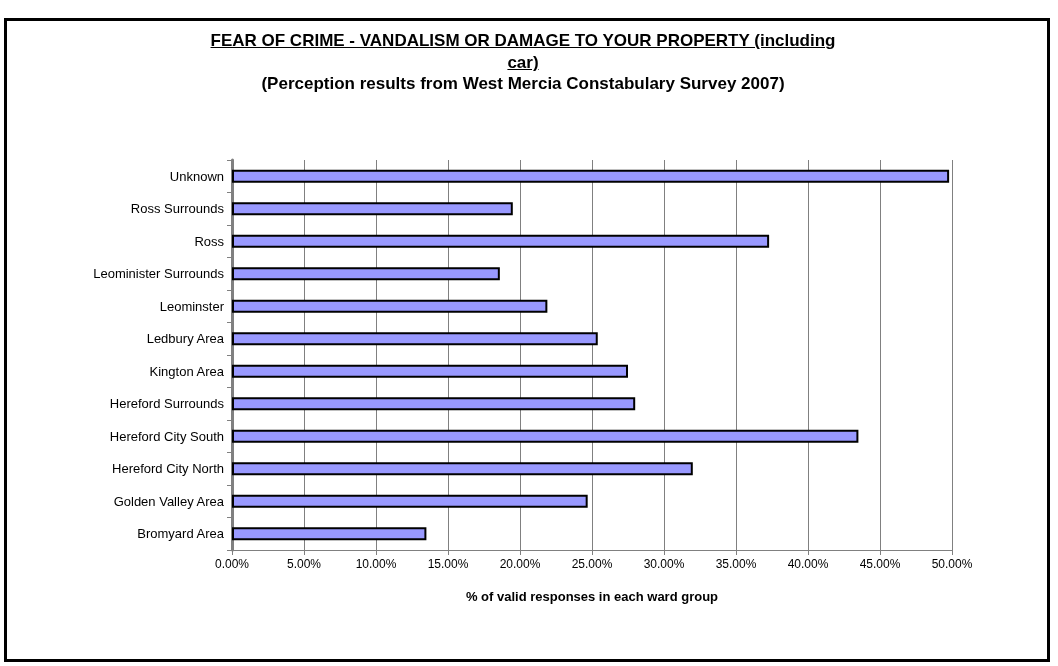 The width and height of the screenshot is (1058, 666). What do you see at coordinates (166, 436) in the screenshot?
I see `y-tick-label: Hereford City South` at bounding box center [166, 436].